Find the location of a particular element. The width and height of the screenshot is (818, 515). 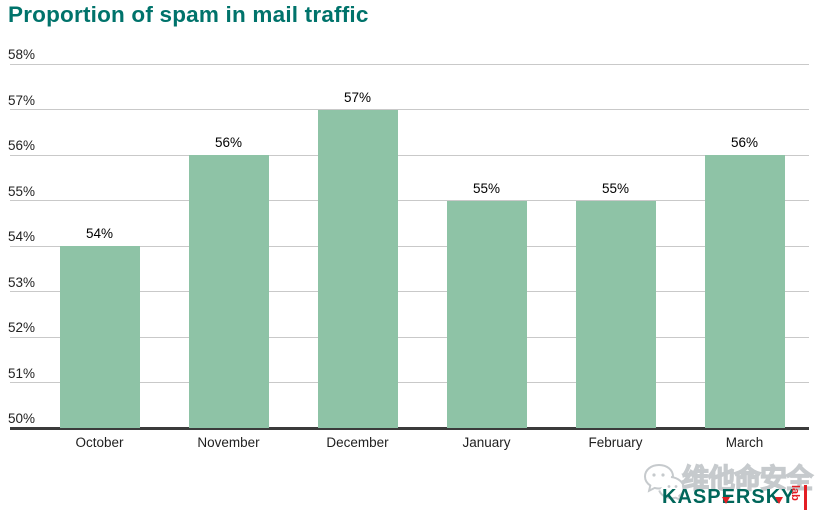

y-tick-label-57: 57% is located at coordinates (22, 100).